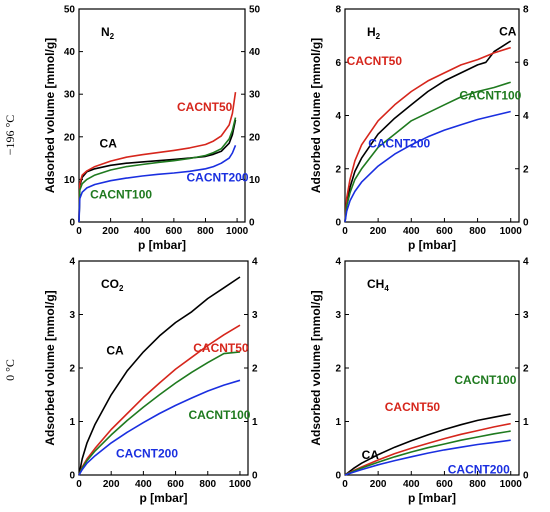  Describe the element at coordinates (255, 180) in the screenshot. I see `y2-tick-label: 10` at that location.